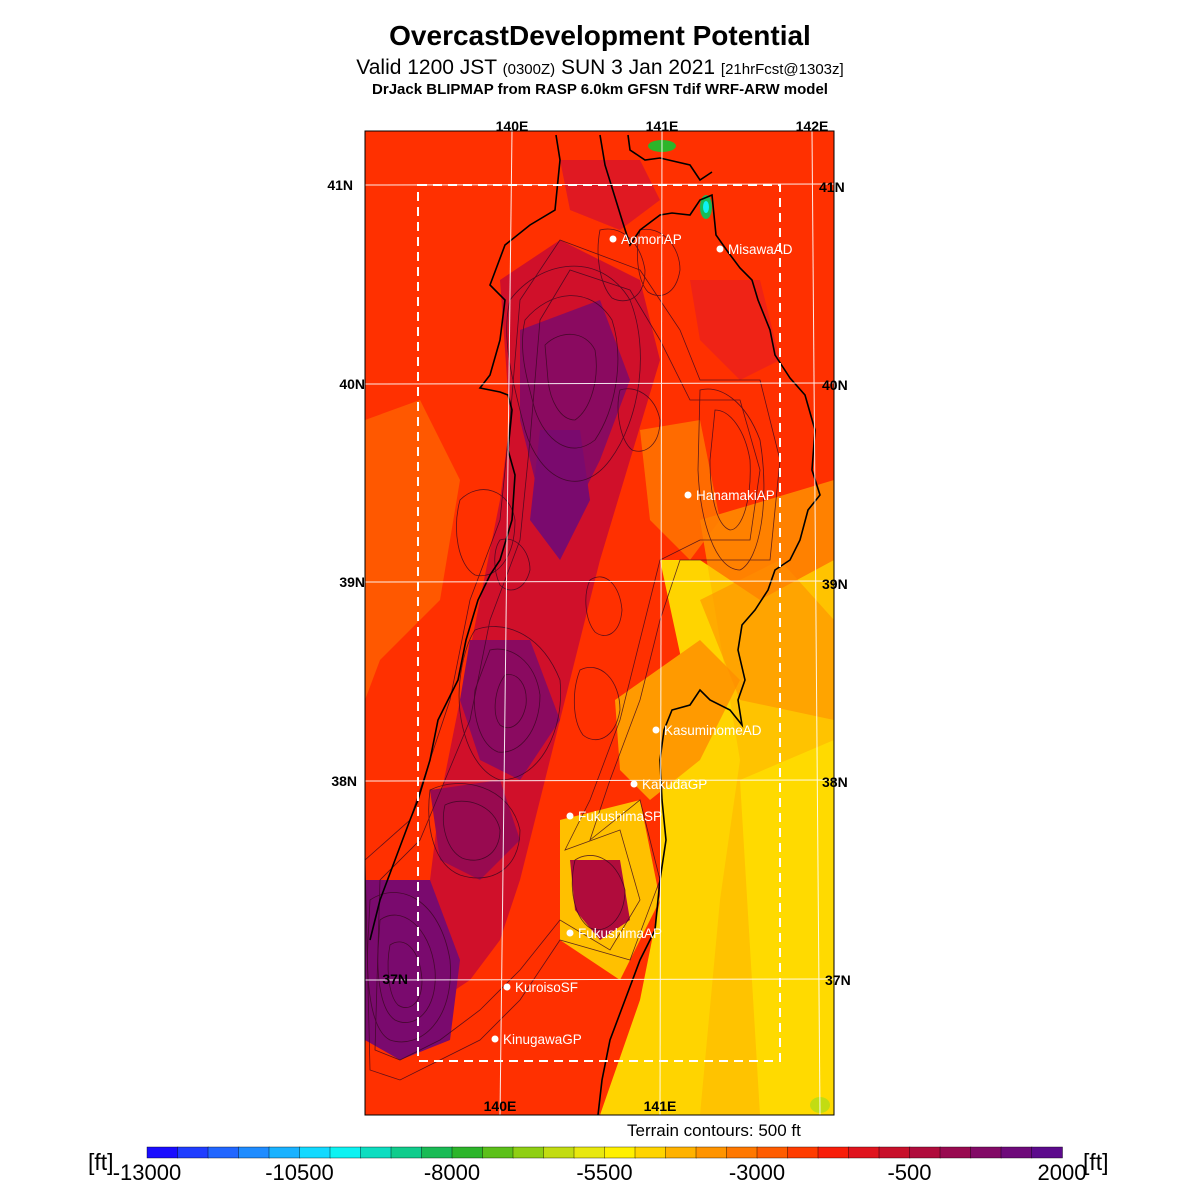 The width and height of the screenshot is (1200, 1200). What do you see at coordinates (660, 1106) in the screenshot?
I see `lon-label-bottom-141: 141E` at bounding box center [660, 1106].